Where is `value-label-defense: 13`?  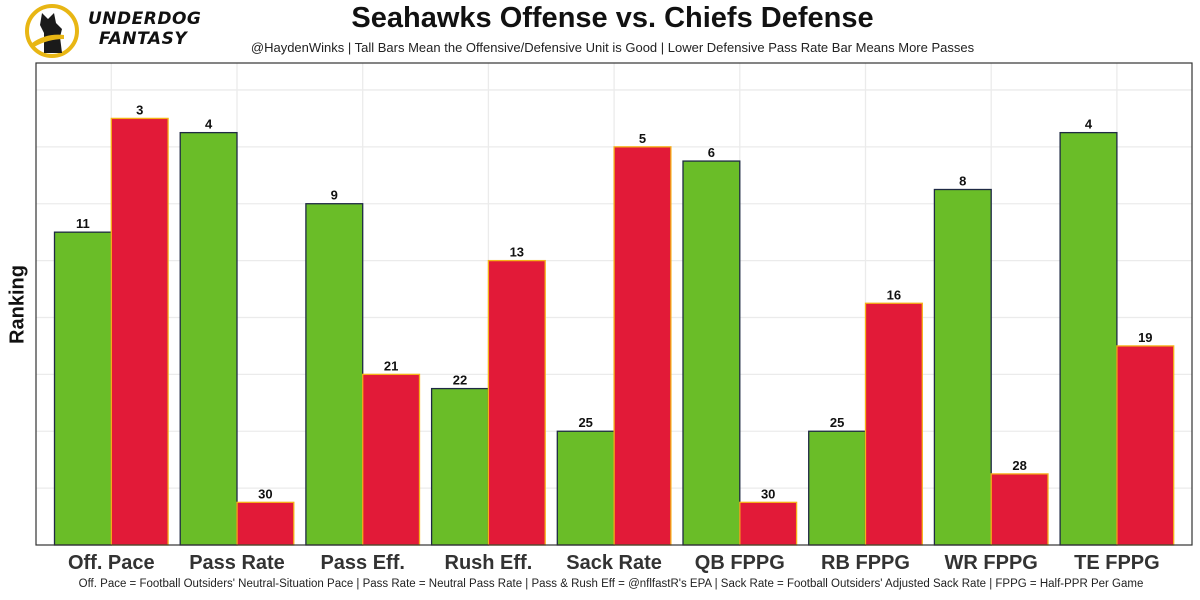
value-label-defense: 13 is located at coordinates (517, 252).